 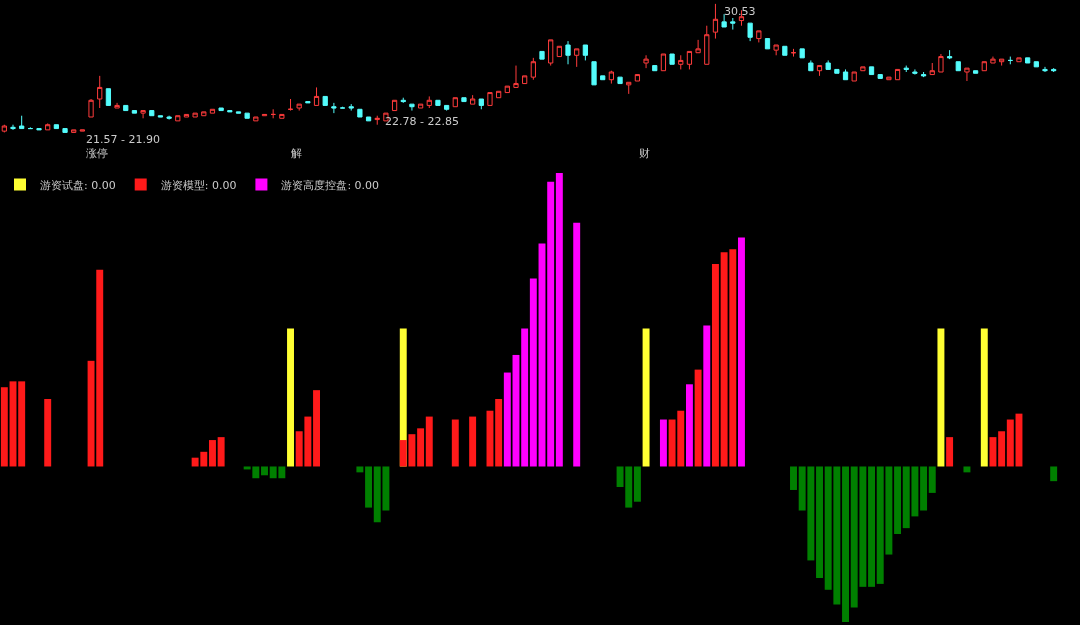 What do you see at coordinates (740, 11) in the screenshot?
I see `annotation: 30.53` at bounding box center [740, 11].